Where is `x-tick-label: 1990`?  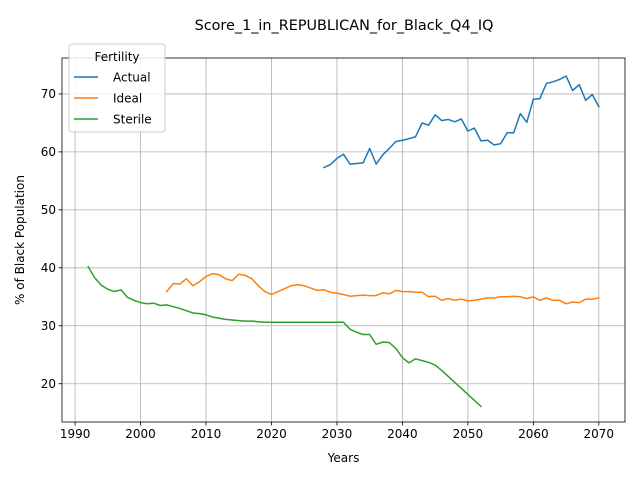
x-tick-label: 1990 is located at coordinates (75, 434).